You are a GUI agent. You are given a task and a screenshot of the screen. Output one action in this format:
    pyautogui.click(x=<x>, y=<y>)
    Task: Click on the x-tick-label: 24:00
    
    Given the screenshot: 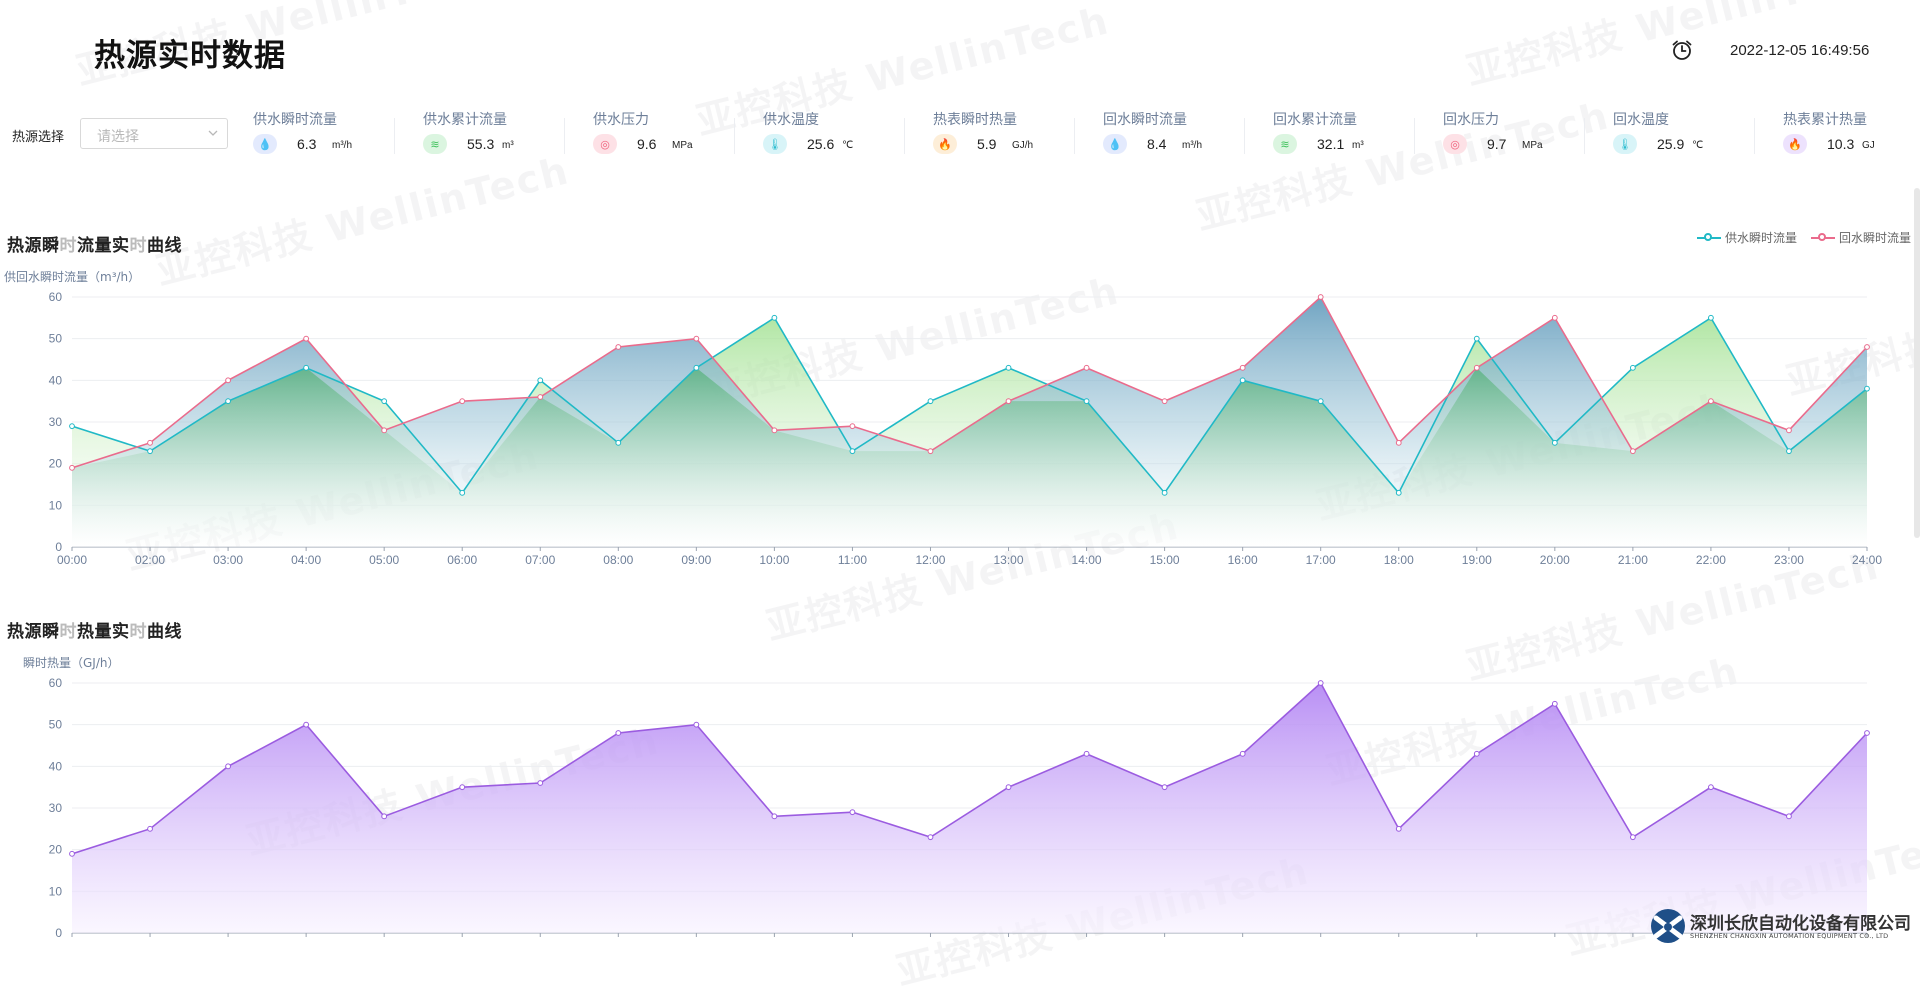 What is the action you would take?
    pyautogui.click(x=1867, y=560)
    